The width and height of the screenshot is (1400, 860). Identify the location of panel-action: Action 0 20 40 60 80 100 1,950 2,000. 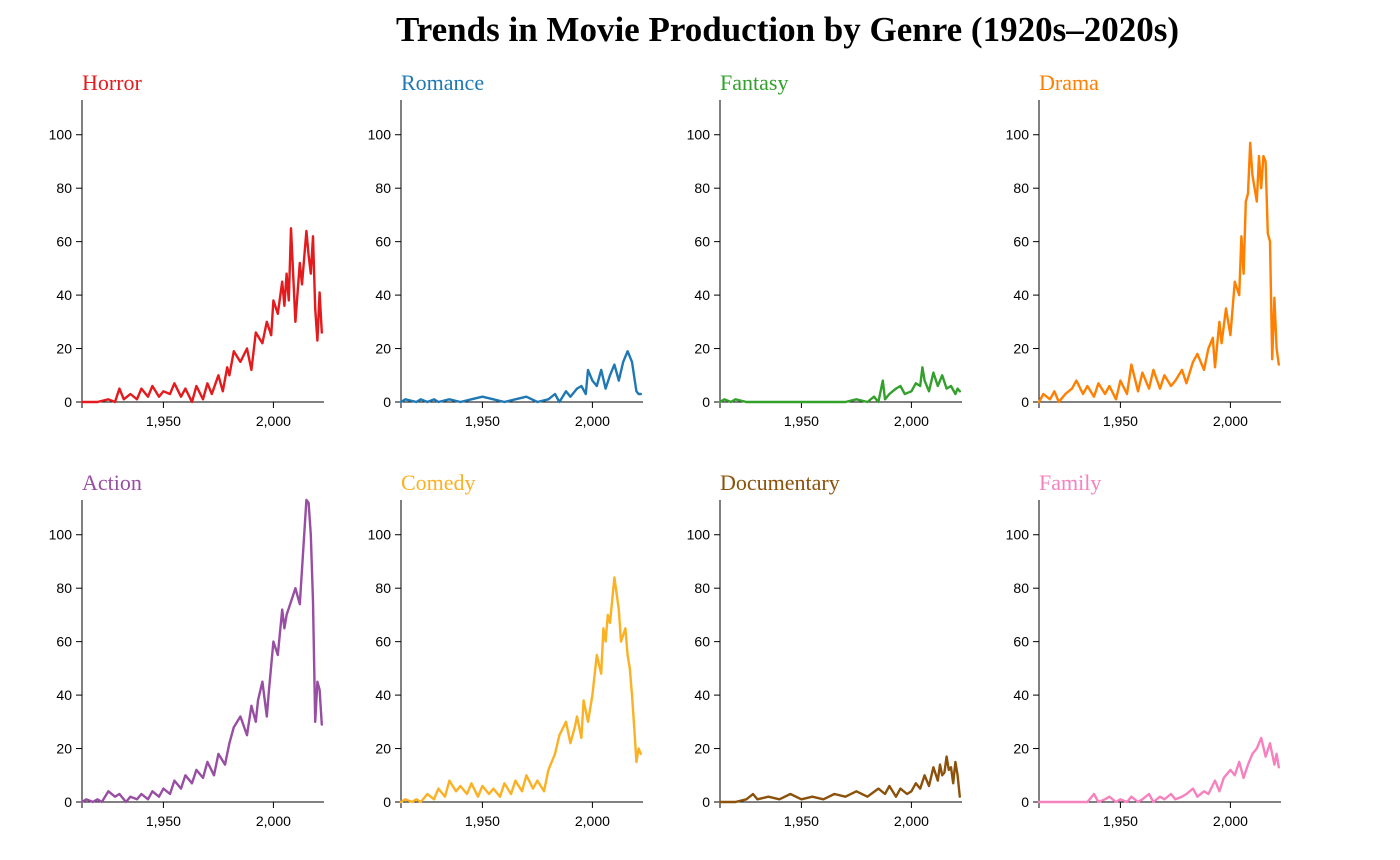
(186, 649).